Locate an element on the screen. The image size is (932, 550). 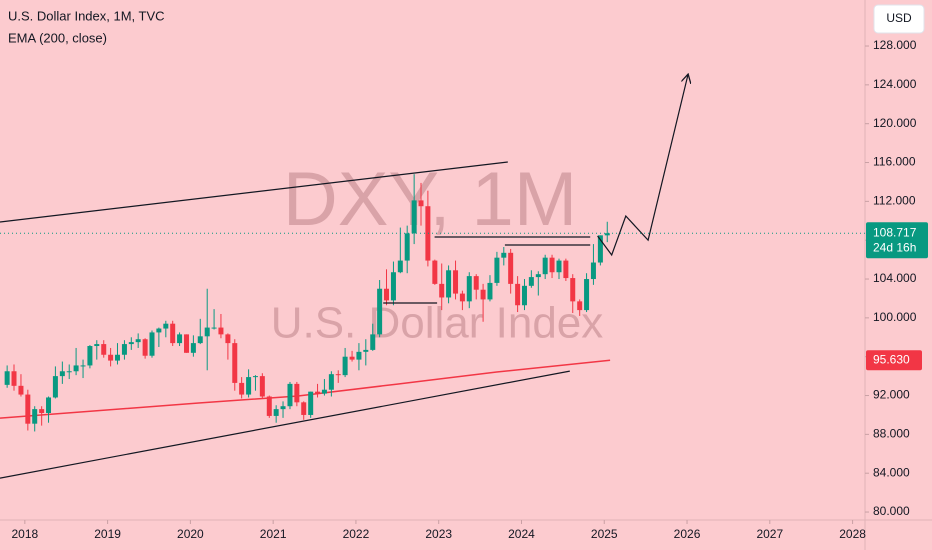
y-tick-label: 128.000 is located at coordinates (895, 45).